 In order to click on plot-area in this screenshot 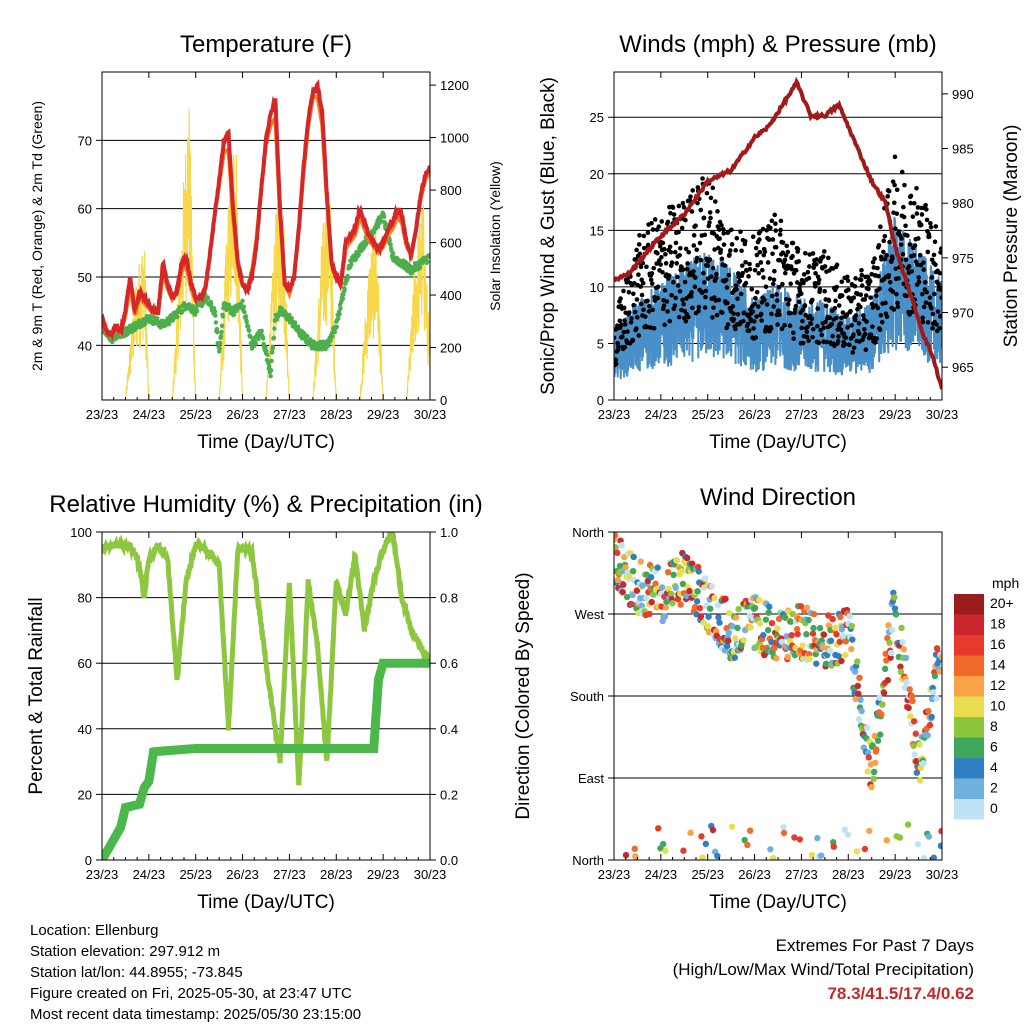, I will do `click(266, 239)`.